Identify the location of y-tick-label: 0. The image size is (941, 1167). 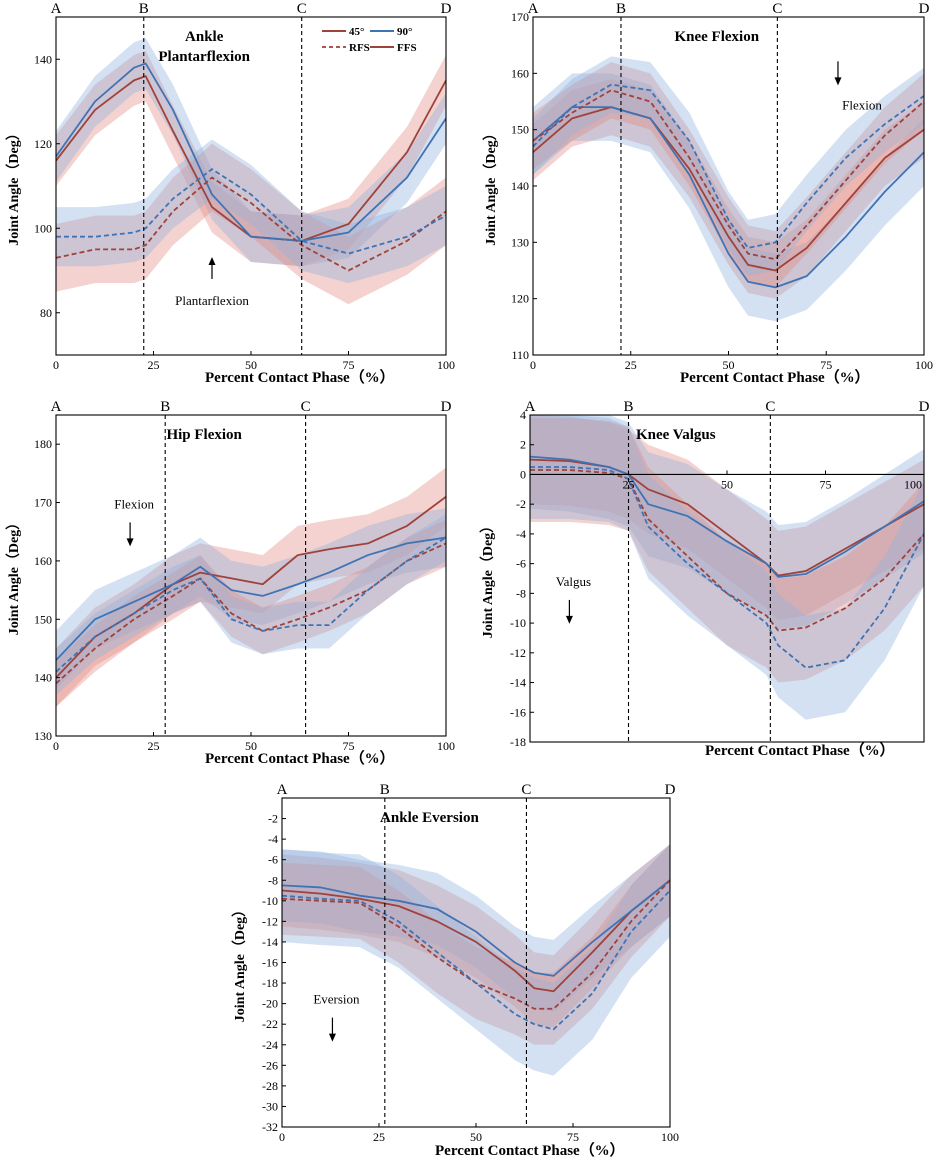
(523, 474).